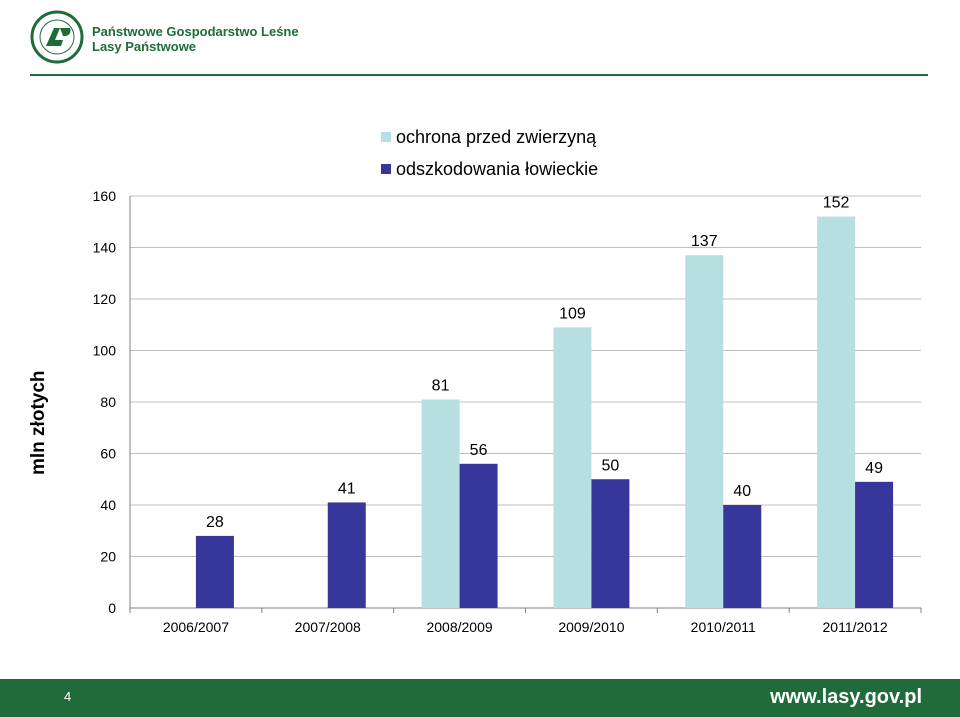 The image size is (960, 717). What do you see at coordinates (874, 468) in the screenshot?
I see `data-label: 49` at bounding box center [874, 468].